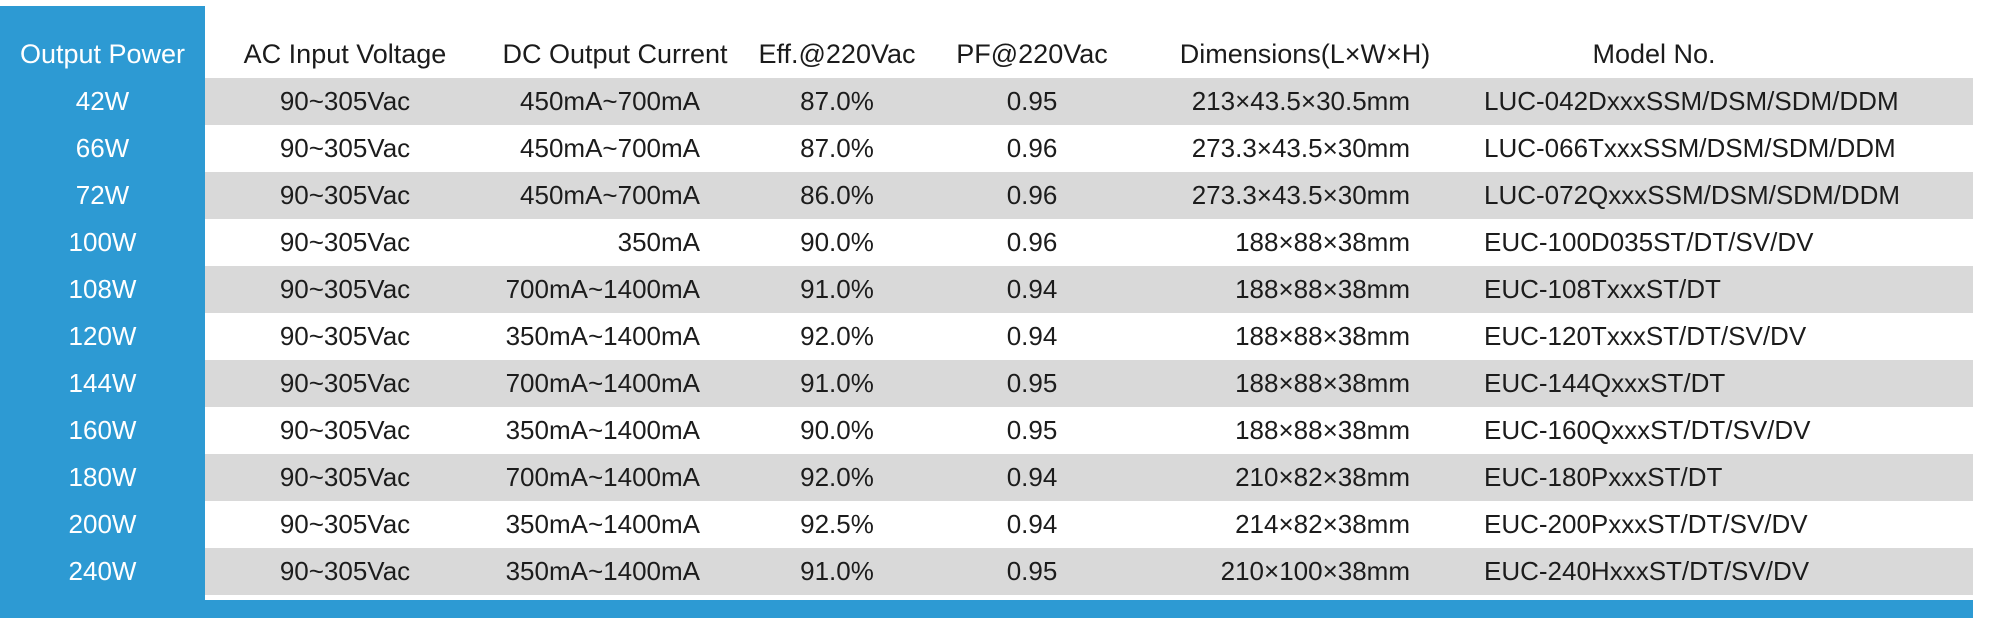  I want to click on model-no-cell: EUC-144QxxxST/DT, so click(1605, 383).